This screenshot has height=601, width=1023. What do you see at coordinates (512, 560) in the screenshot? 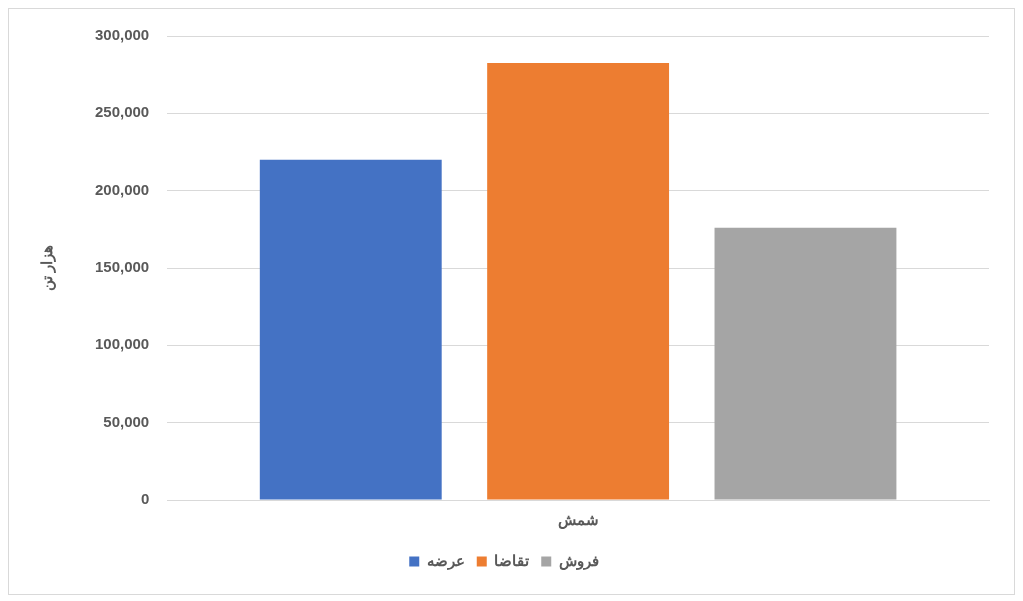
I see `legend-label: تقاضا` at bounding box center [512, 560].